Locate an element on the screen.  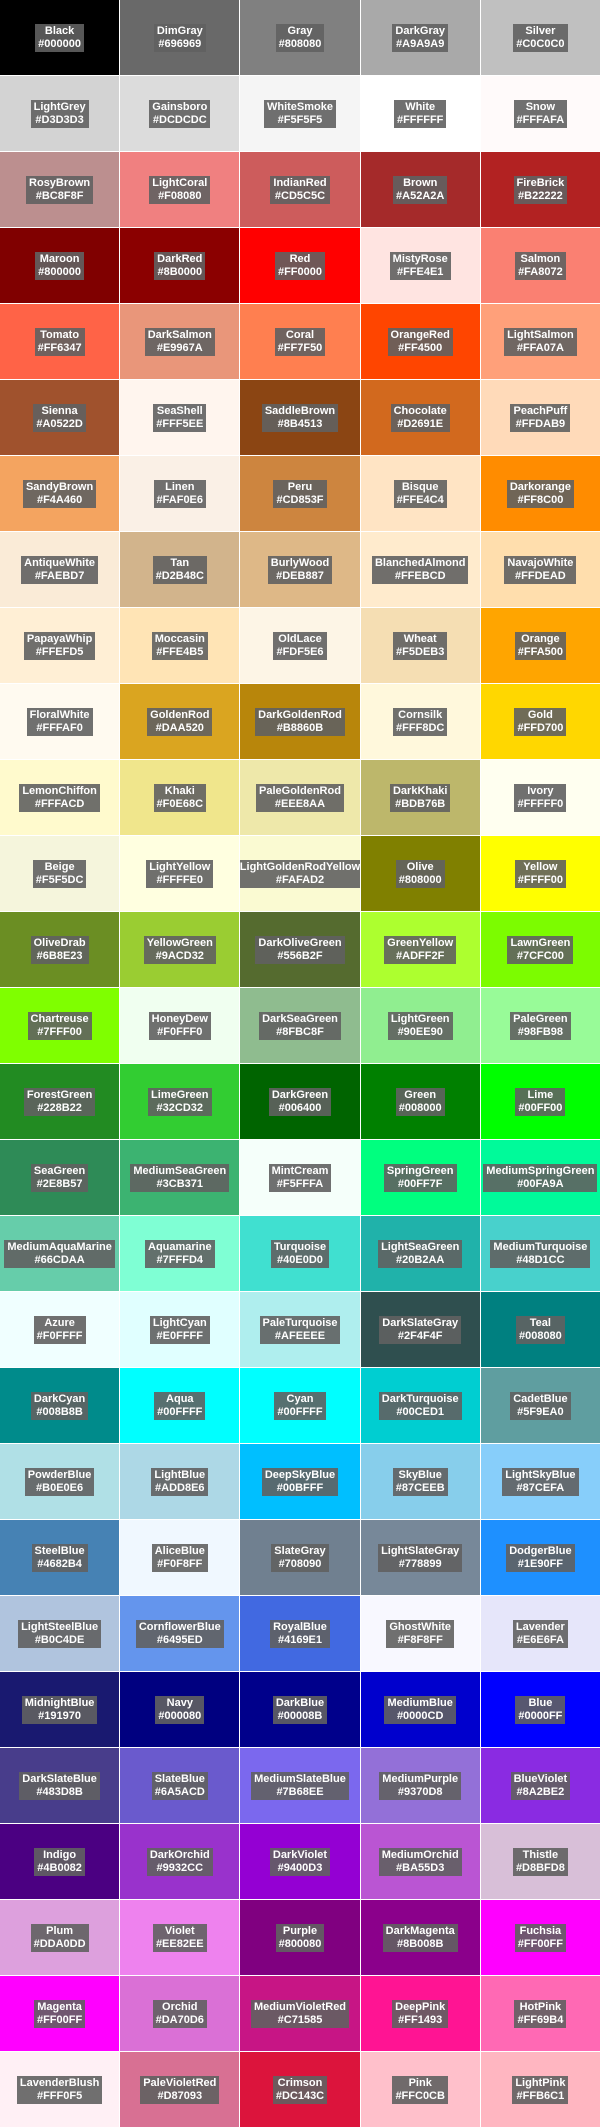
swatch-label: Black #000000 is located at coordinates (59, 37).